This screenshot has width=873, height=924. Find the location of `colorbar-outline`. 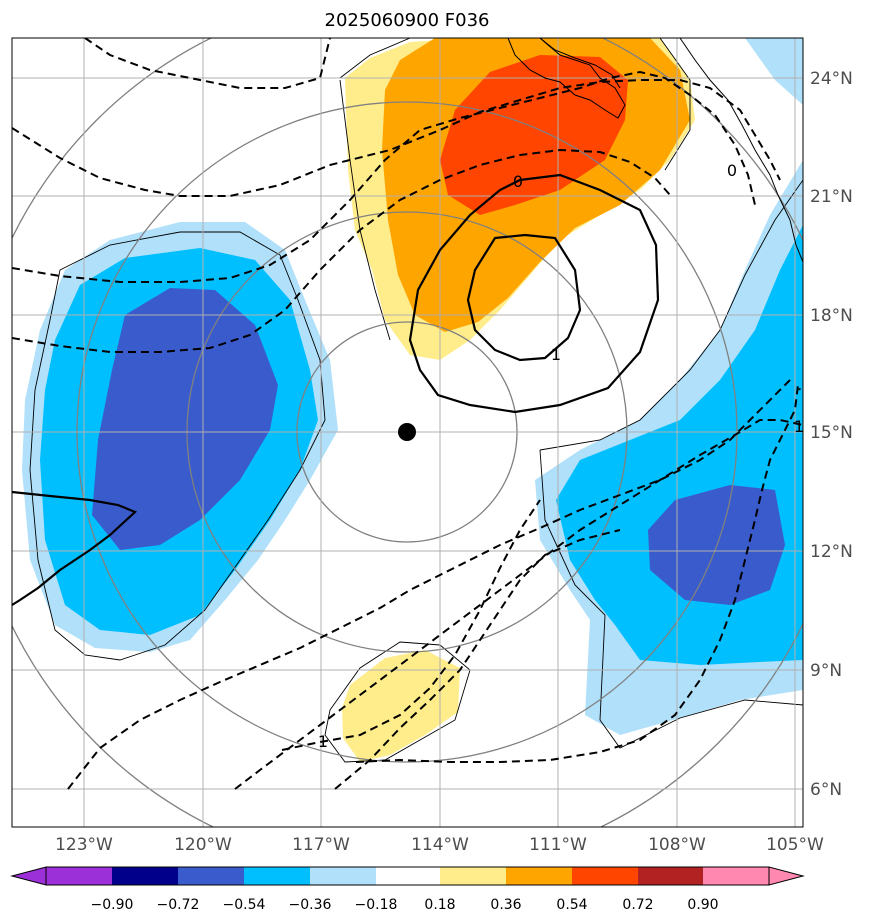

colorbar-outline is located at coordinates (407, 876).